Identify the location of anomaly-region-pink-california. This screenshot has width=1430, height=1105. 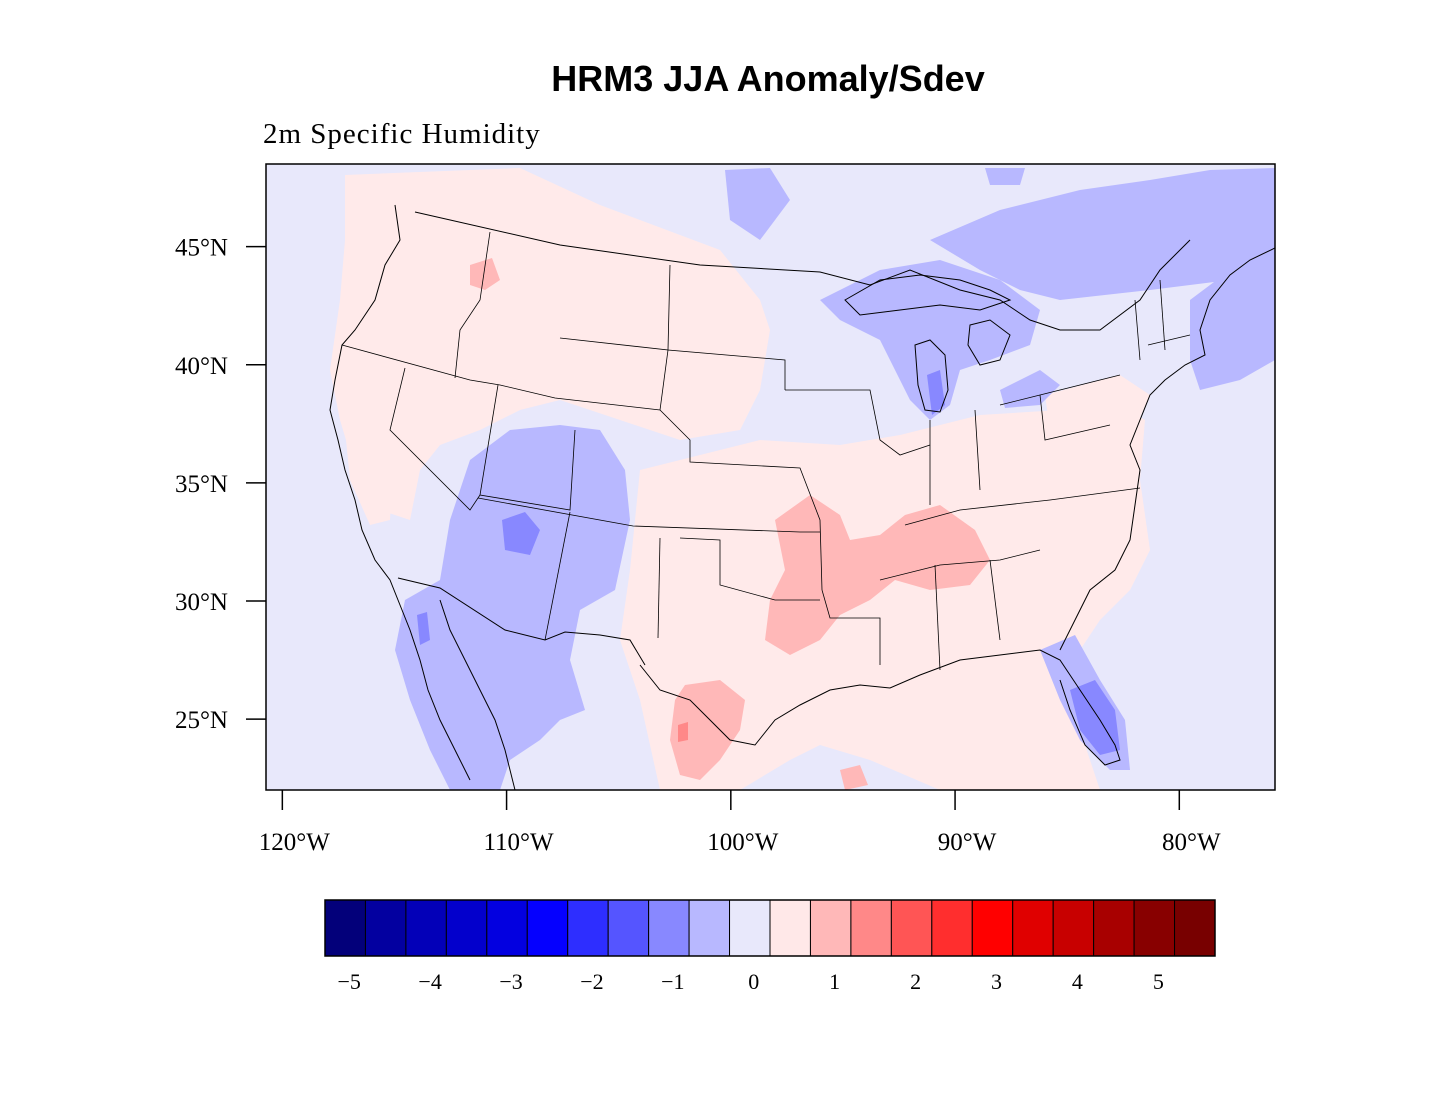
(370, 452).